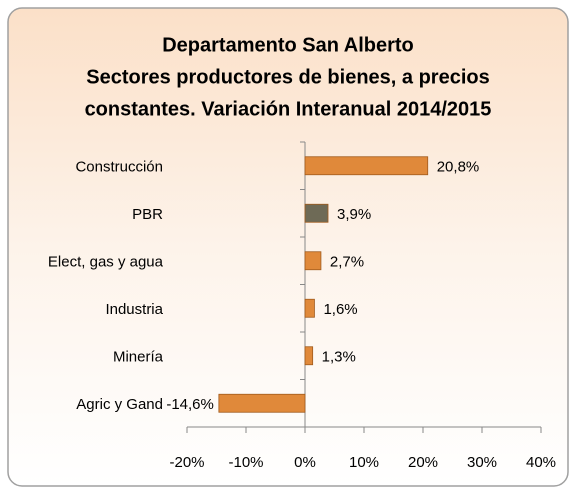 The height and width of the screenshot is (493, 576). Describe the element at coordinates (458, 167) in the screenshot. I see `value-label: 20,8%` at that location.